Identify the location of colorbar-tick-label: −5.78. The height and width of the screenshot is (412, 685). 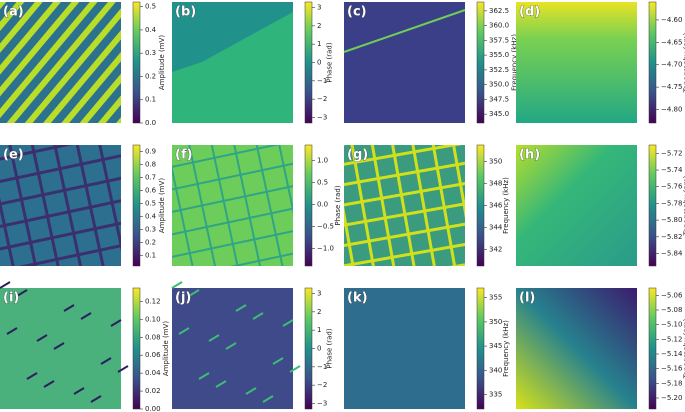
(671, 203).